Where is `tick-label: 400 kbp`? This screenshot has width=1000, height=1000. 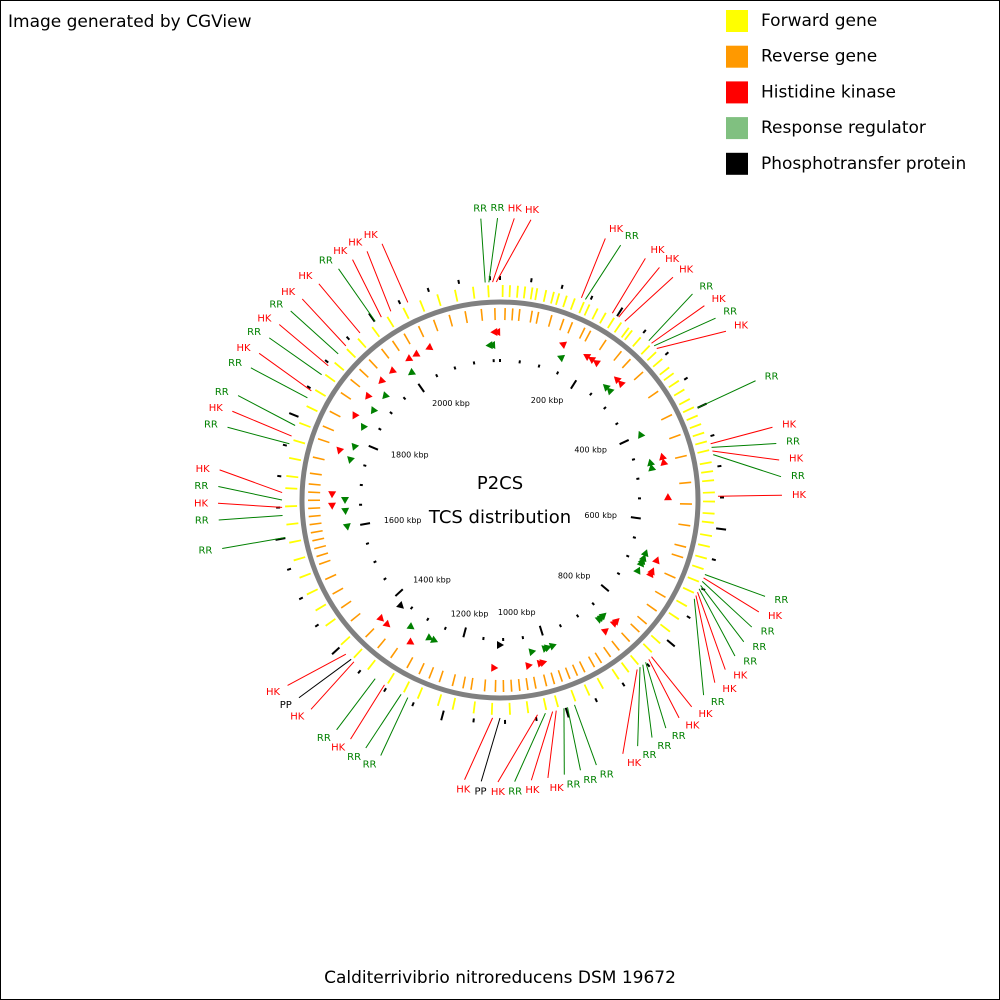 tick-label: 400 kbp is located at coordinates (590, 450).